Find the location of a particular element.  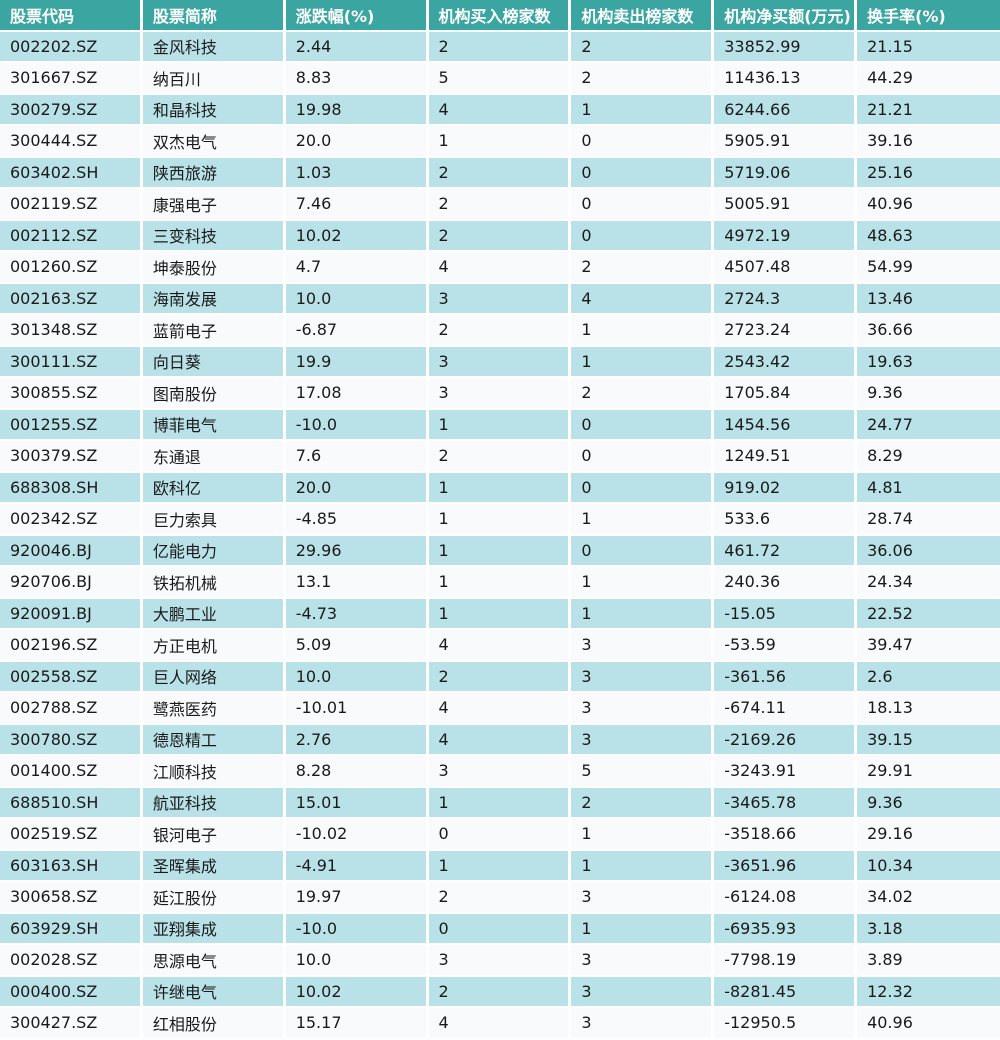

stock-code-cell: 920091.BJ is located at coordinates (71, 614).